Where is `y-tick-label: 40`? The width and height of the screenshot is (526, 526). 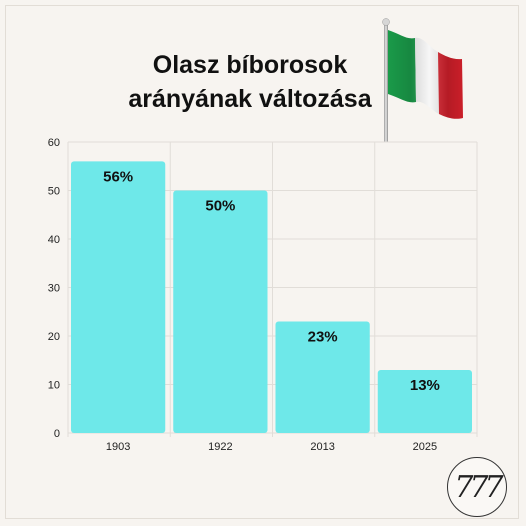 y-tick-label: 40 is located at coordinates (54, 240).